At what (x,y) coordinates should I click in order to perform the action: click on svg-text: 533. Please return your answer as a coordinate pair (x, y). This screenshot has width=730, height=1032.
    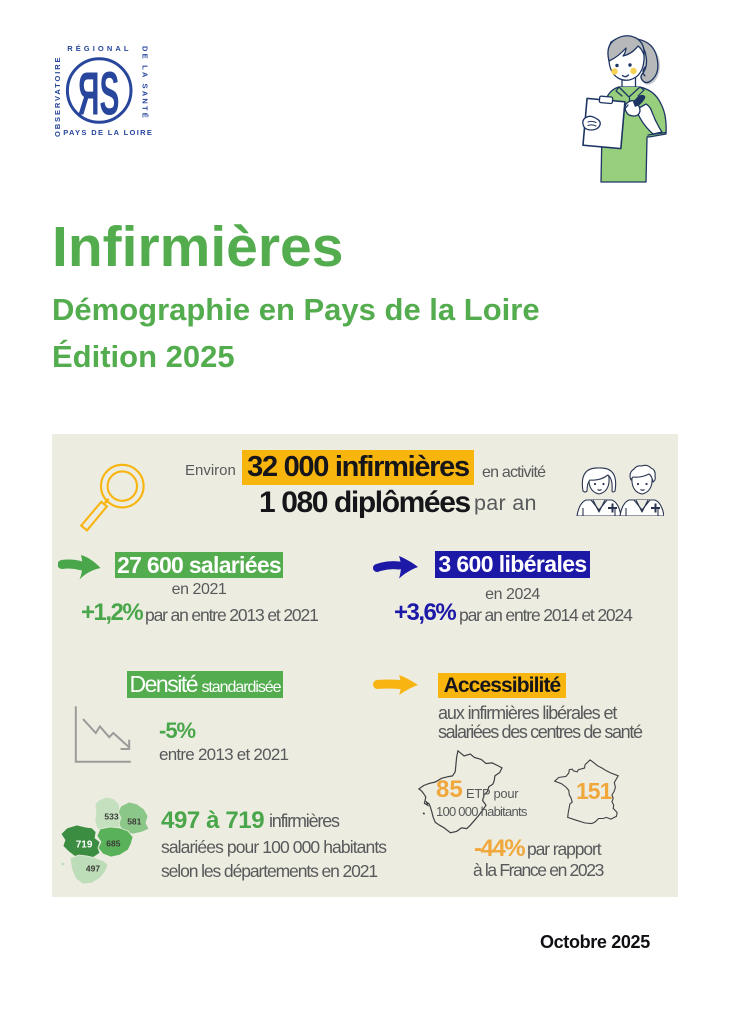
    Looking at the image, I should click on (111, 817).